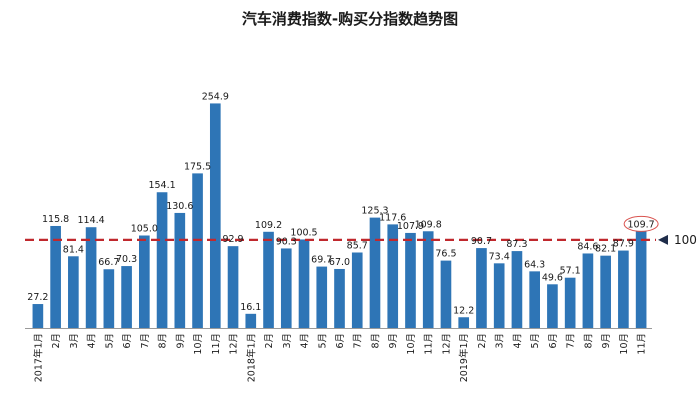 Image resolution: width=700 pixels, height=400 pixels. I want to click on value-label-4月: 87.3, so click(516, 244).